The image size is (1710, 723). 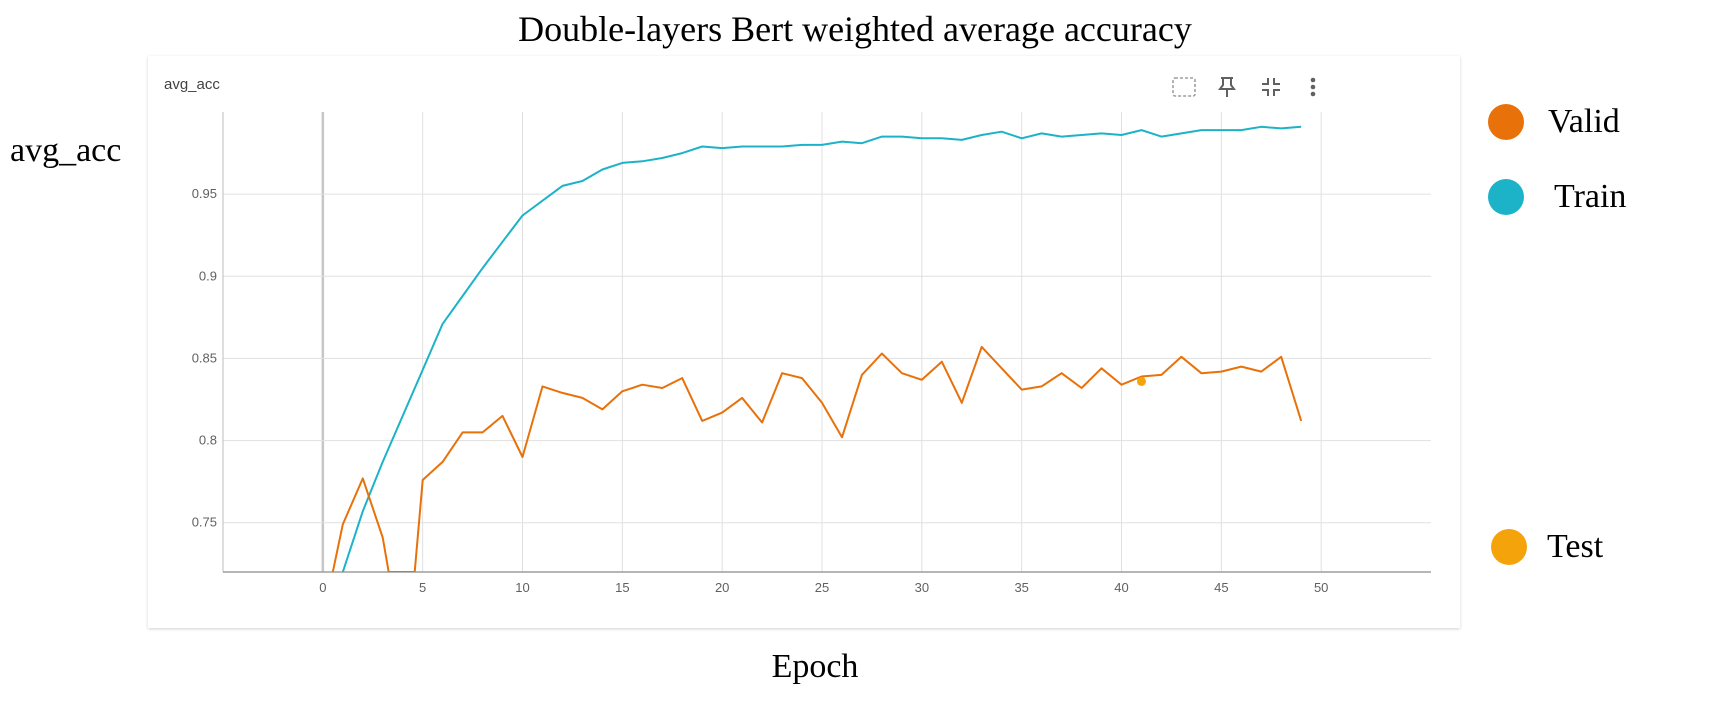 What do you see at coordinates (1141, 381) in the screenshot?
I see `test-point` at bounding box center [1141, 381].